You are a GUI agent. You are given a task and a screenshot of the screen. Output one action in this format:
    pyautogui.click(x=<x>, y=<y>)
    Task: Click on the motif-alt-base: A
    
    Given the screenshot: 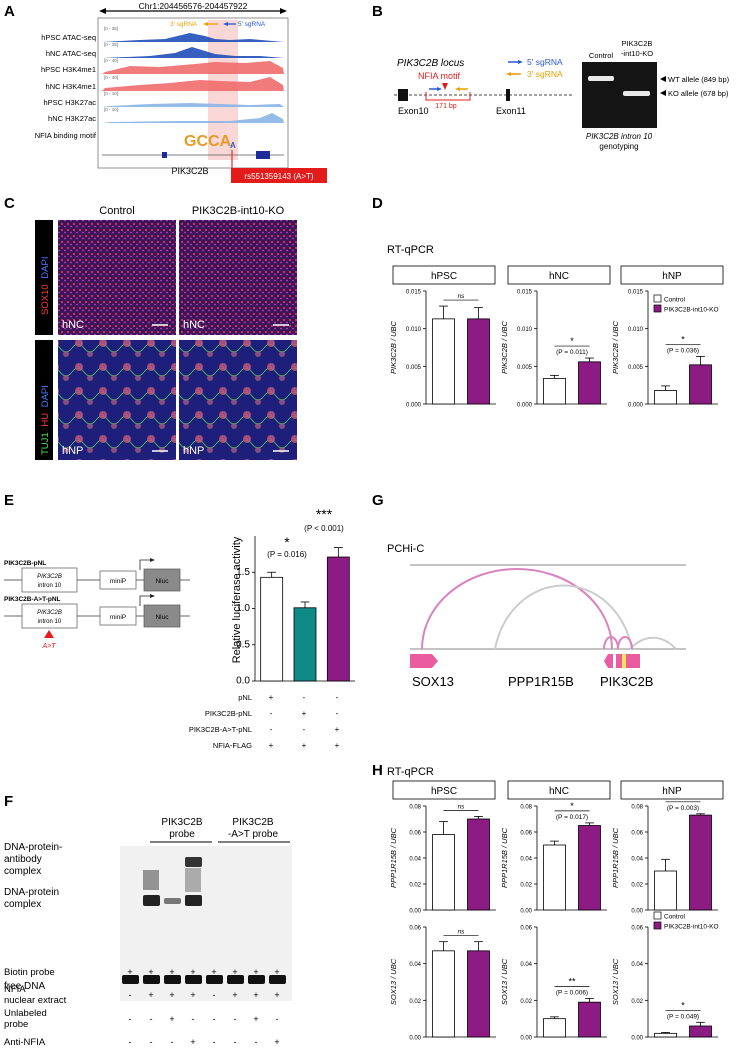 What is the action you would take?
    pyautogui.click(x=233, y=145)
    